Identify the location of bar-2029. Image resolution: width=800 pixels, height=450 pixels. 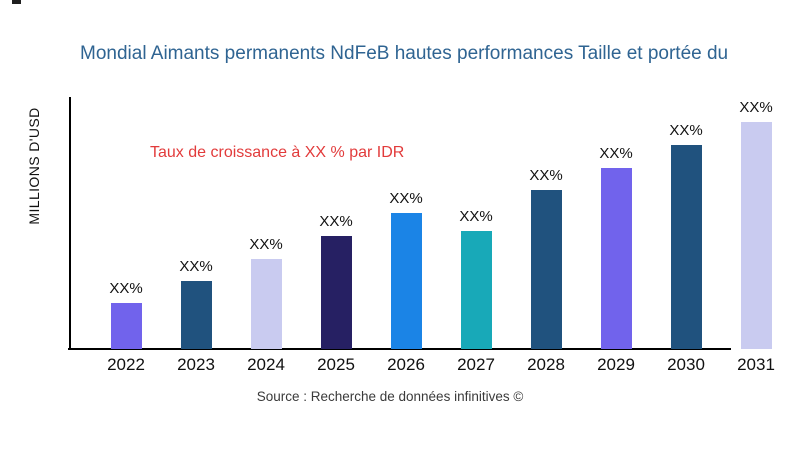
(616, 258).